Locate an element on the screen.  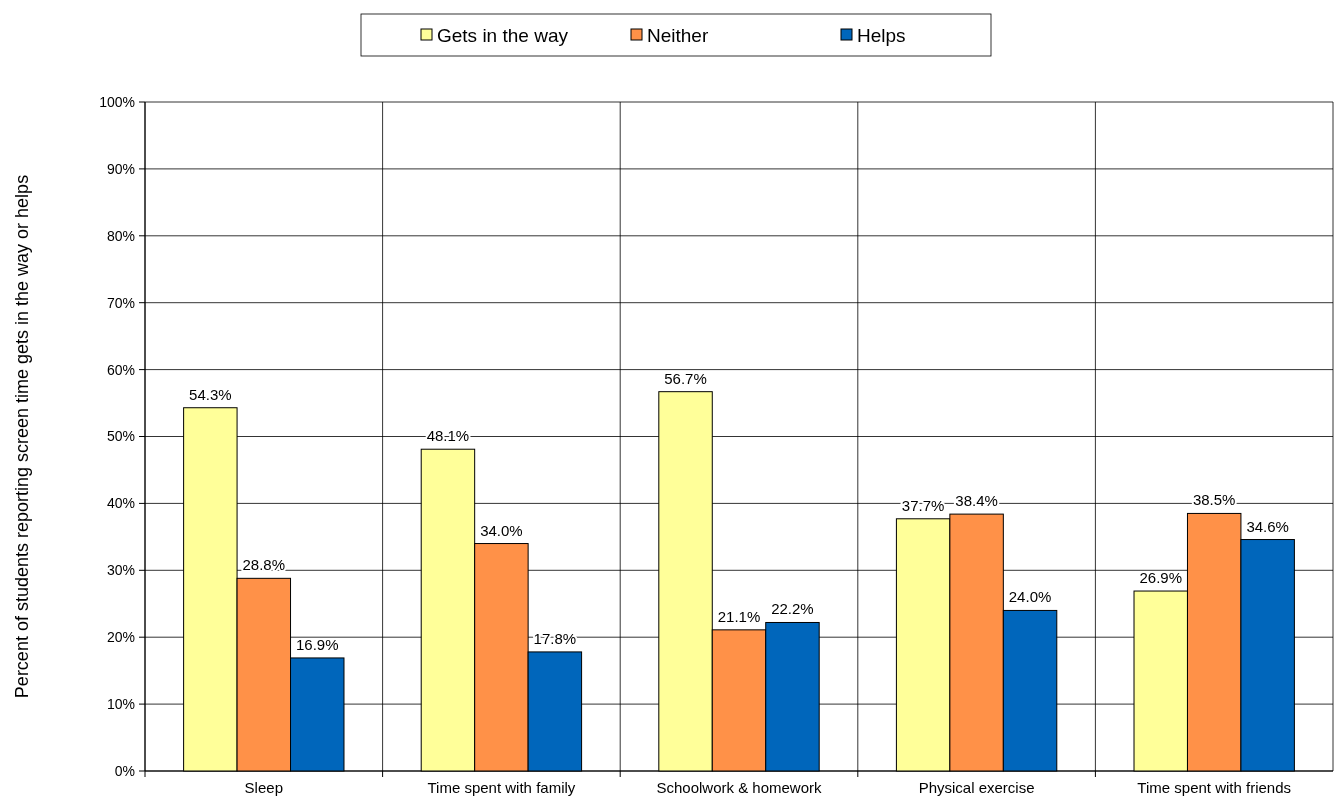
x-tick-label: Time spent with friends is located at coordinates (1214, 787).